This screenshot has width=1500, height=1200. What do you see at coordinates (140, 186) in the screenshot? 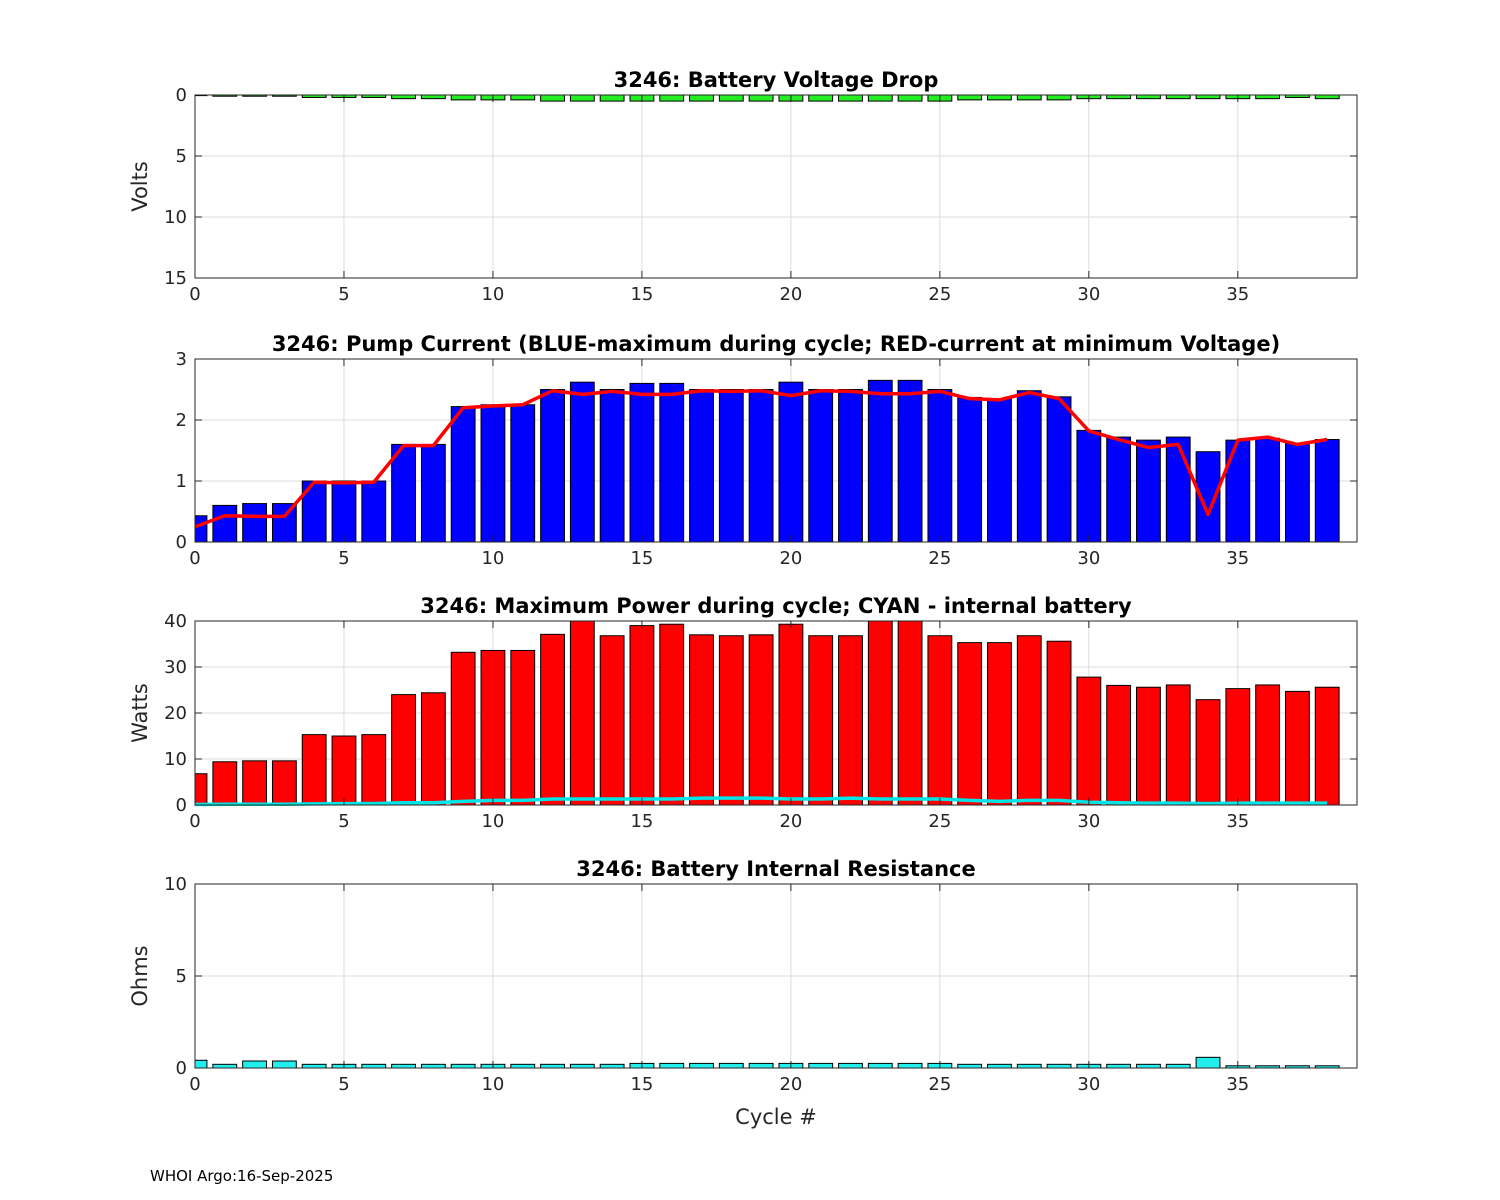
I see `y-axis-label: Volts` at bounding box center [140, 186].